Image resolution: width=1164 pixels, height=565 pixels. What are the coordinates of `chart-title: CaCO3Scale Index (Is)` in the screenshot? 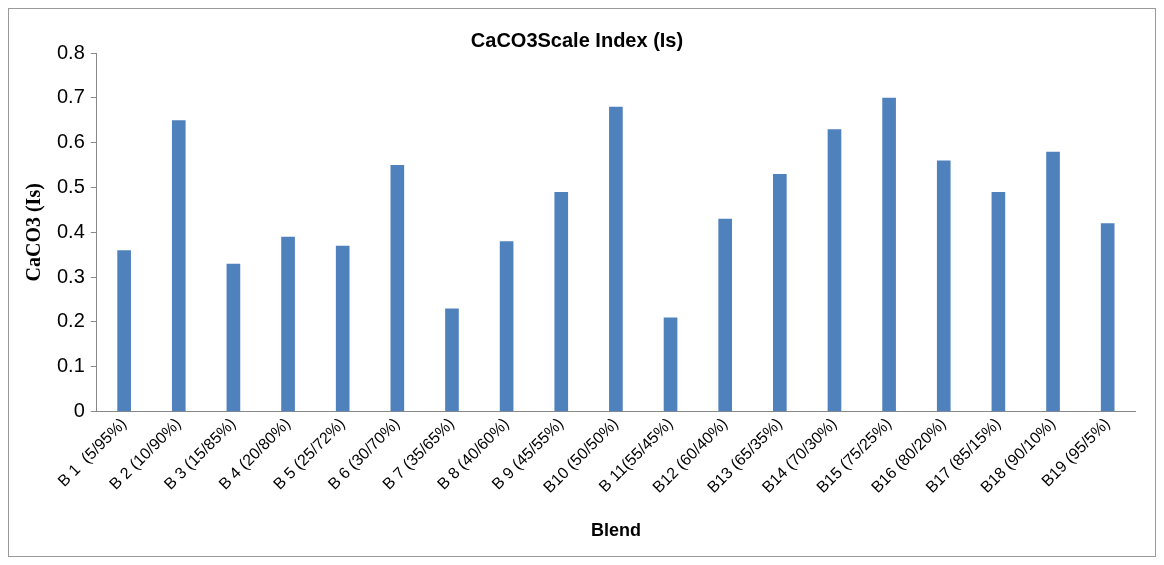 It's located at (577, 39).